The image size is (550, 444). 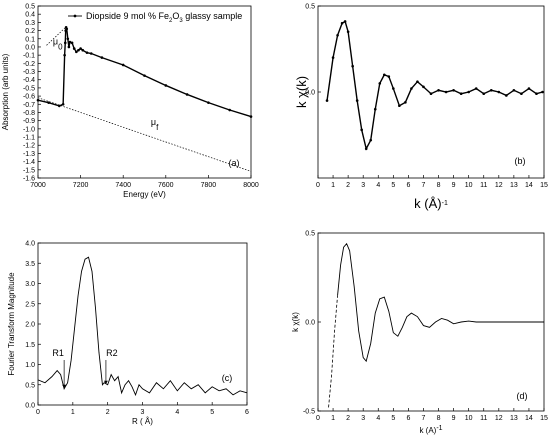 What do you see at coordinates (310, 7) in the screenshot?
I see `y-tick-label-b-0: 0.5` at bounding box center [310, 7].